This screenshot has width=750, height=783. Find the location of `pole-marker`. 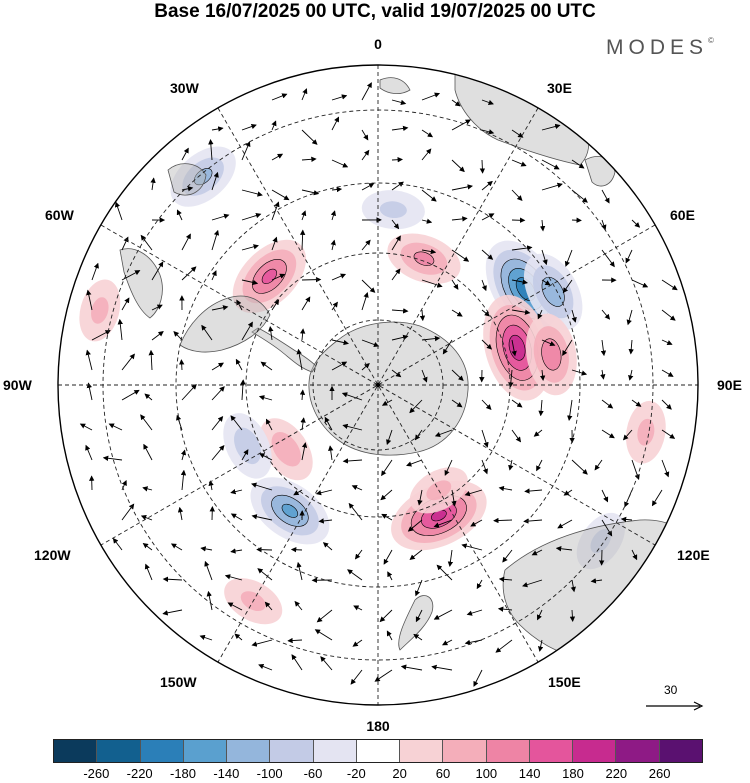

pole-marker is located at coordinates (378, 385).